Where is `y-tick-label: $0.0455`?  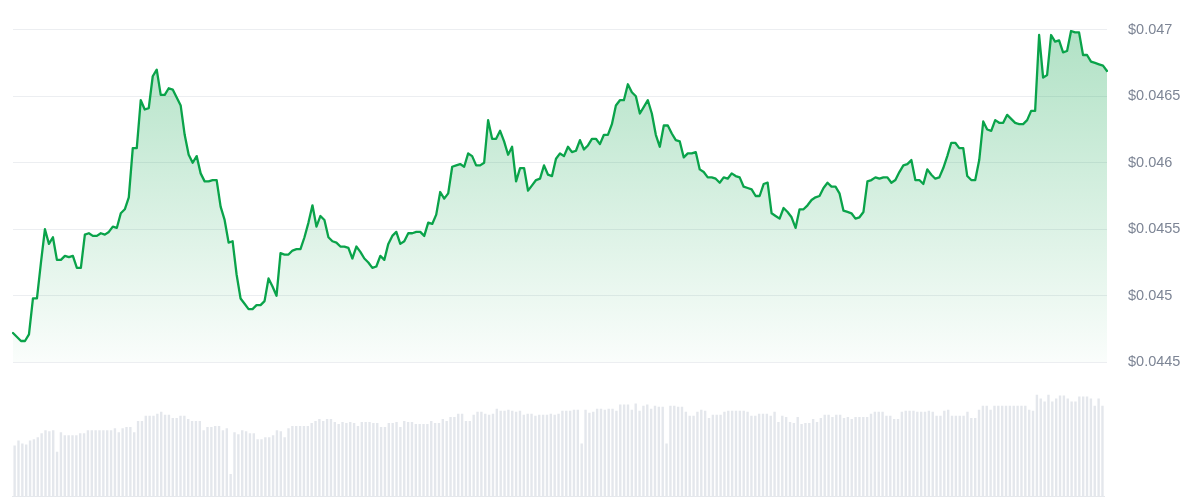 y-tick-label: $0.0455 is located at coordinates (1154, 228).